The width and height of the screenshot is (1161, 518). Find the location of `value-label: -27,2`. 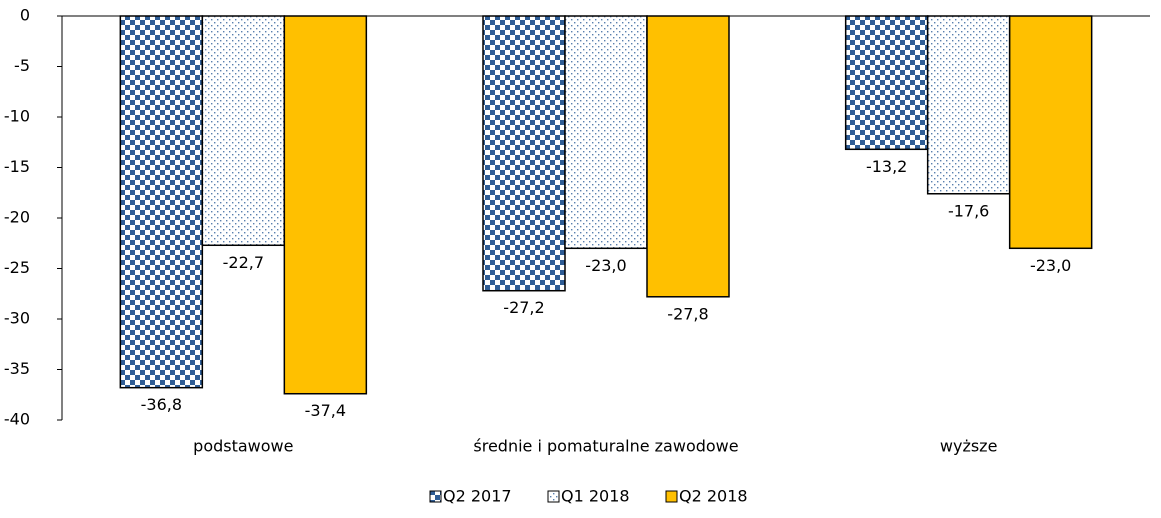

value-label: -27,2 is located at coordinates (523, 307).